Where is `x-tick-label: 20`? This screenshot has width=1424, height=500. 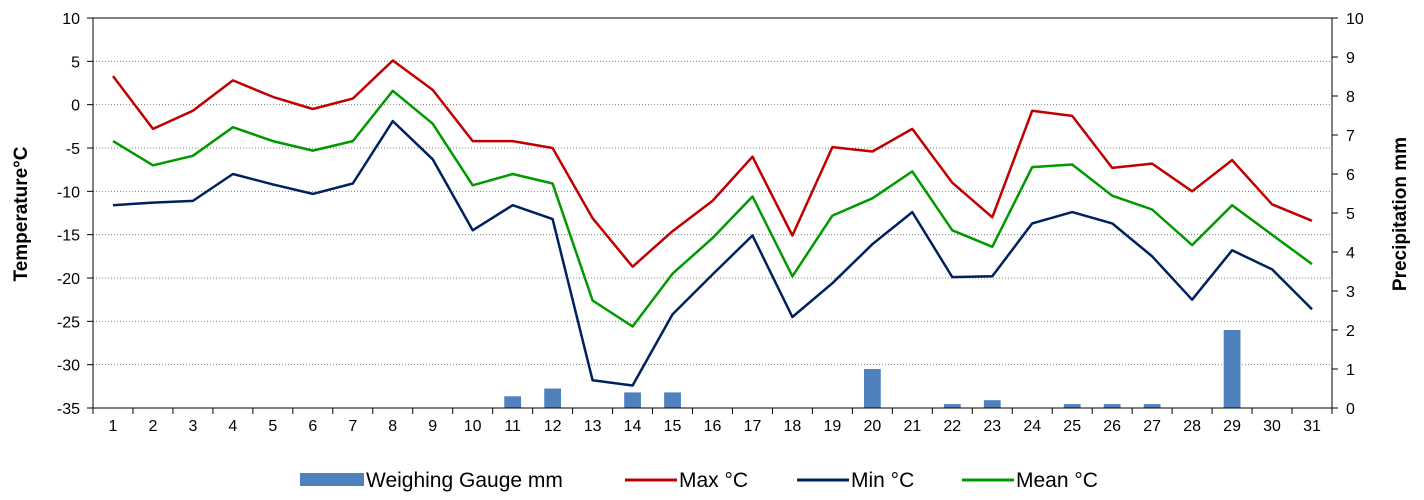
x-tick-label: 20 is located at coordinates (872, 426).